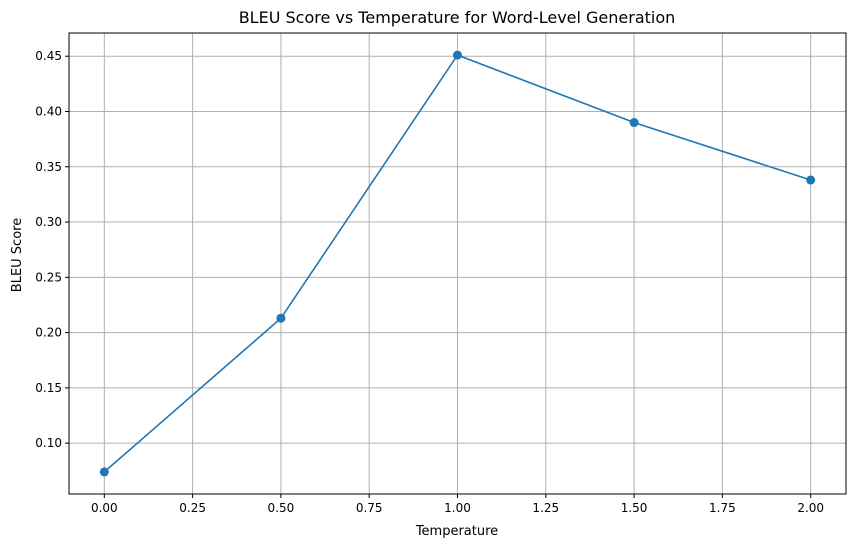 Image resolution: width=855 pixels, height=547 pixels. I want to click on x-tick-label: 1.25, so click(545, 508).